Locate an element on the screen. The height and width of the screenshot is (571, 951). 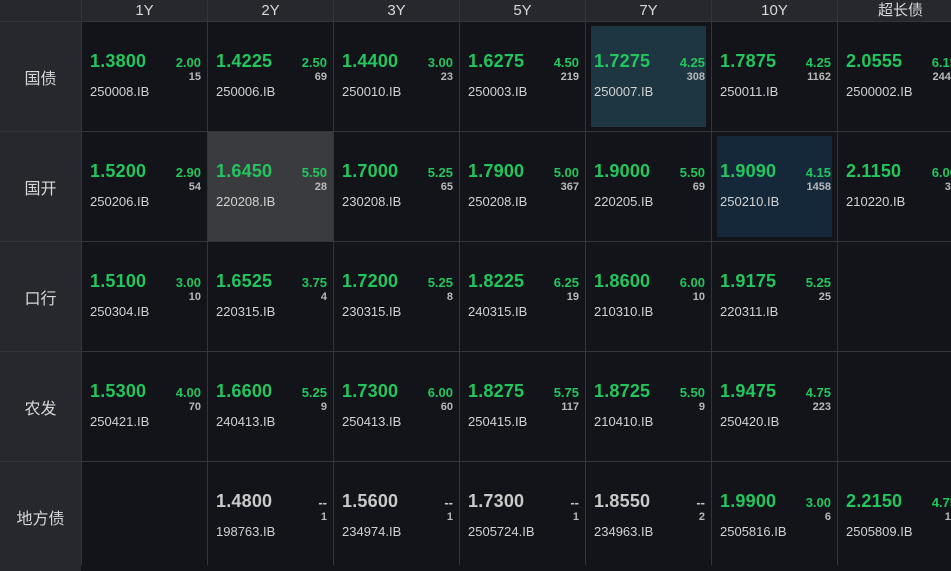
quote-cell: 1.4400 3.00 23 250010.IB is located at coordinates (396, 76).